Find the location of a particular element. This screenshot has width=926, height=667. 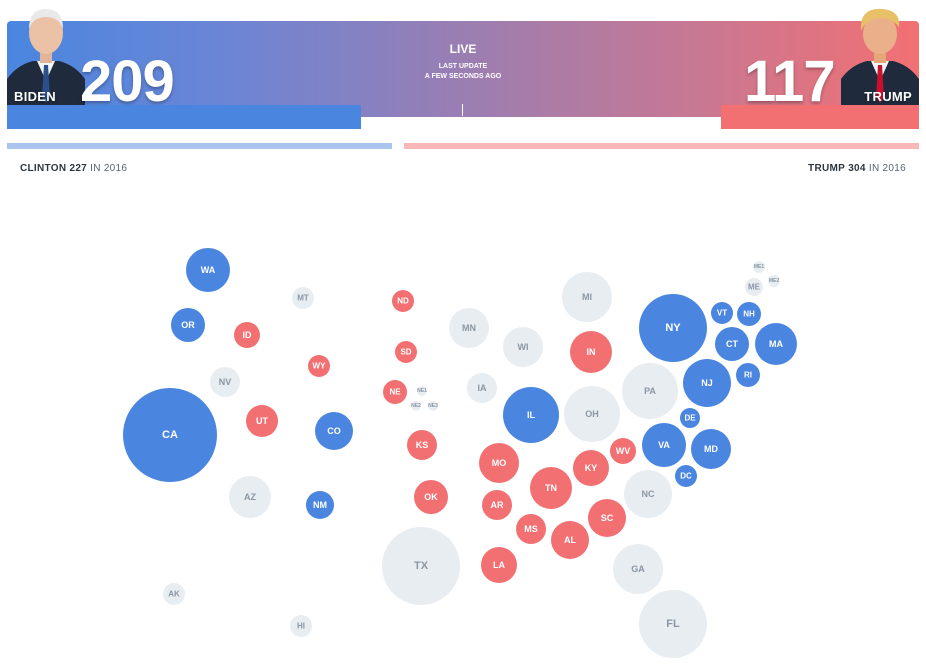

state-circle-ia is located at coordinates (482, 388).